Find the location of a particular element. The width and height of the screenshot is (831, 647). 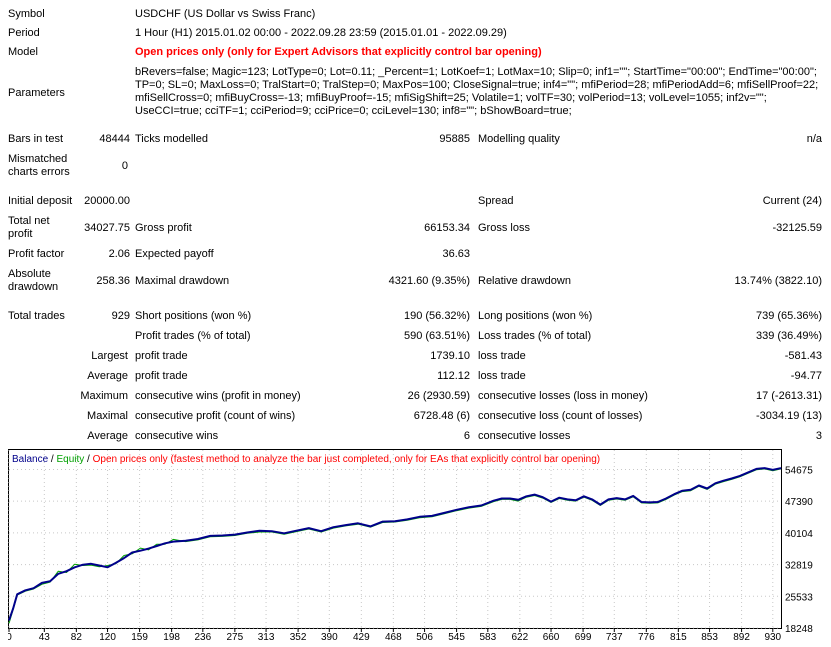

long-positions-value: 739 (65.36%) is located at coordinates (788, 316).